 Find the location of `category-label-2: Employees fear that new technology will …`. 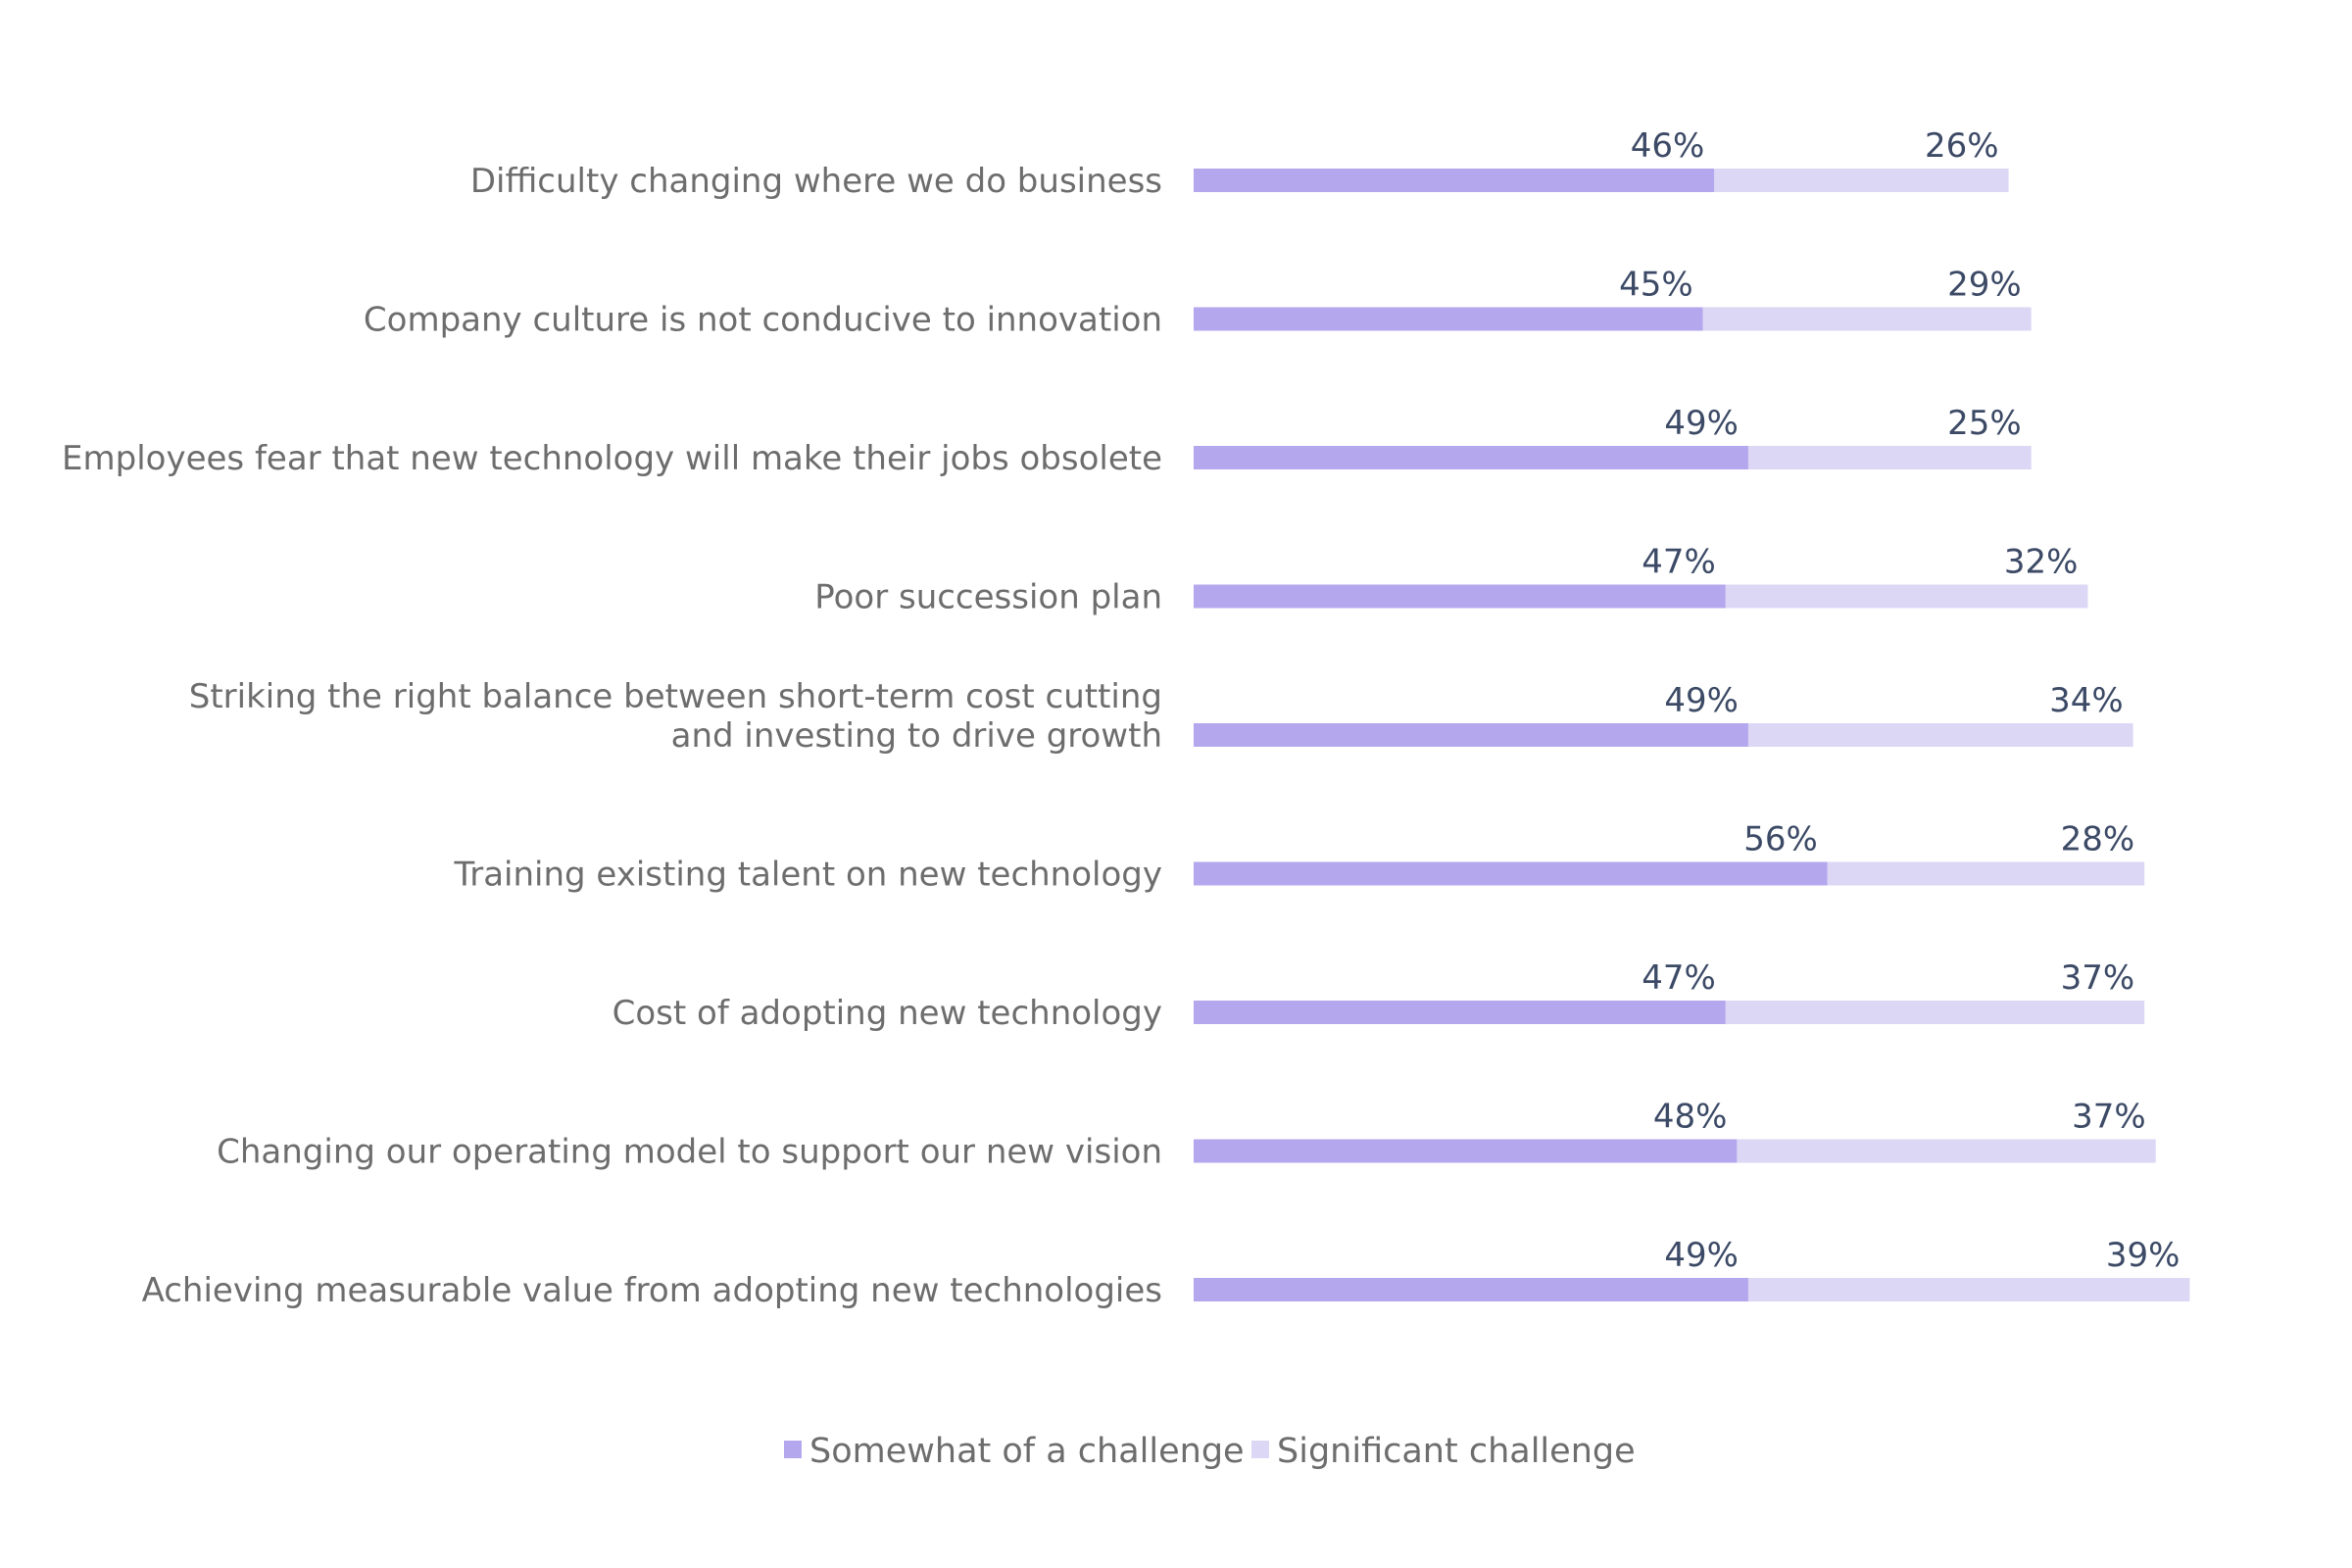

category-label-2: Employees fear that new technology will … is located at coordinates (612, 458).